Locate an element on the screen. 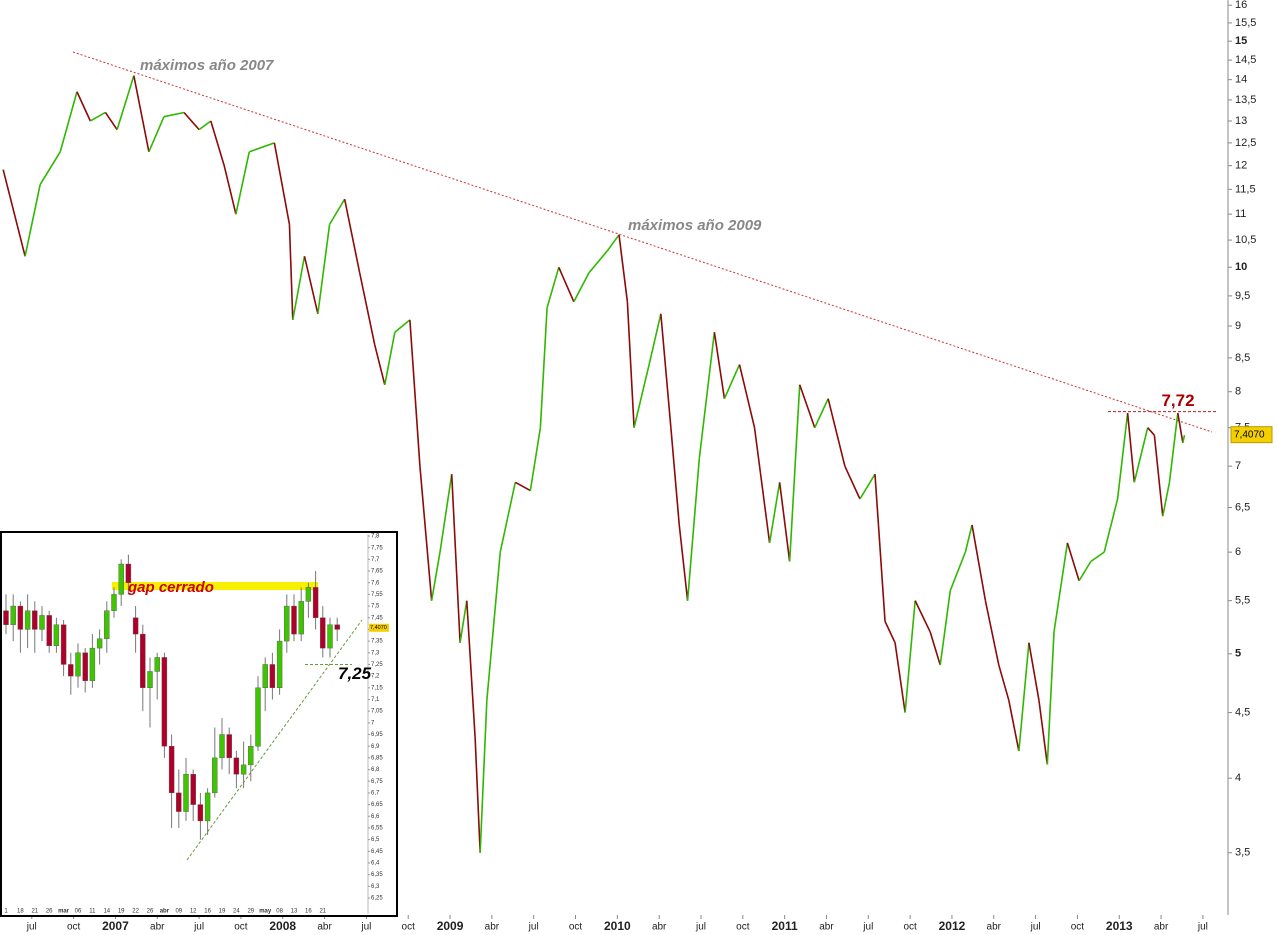 This screenshot has height=935, width=1277. y-tick-label: 3,5 is located at coordinates (1242, 853).